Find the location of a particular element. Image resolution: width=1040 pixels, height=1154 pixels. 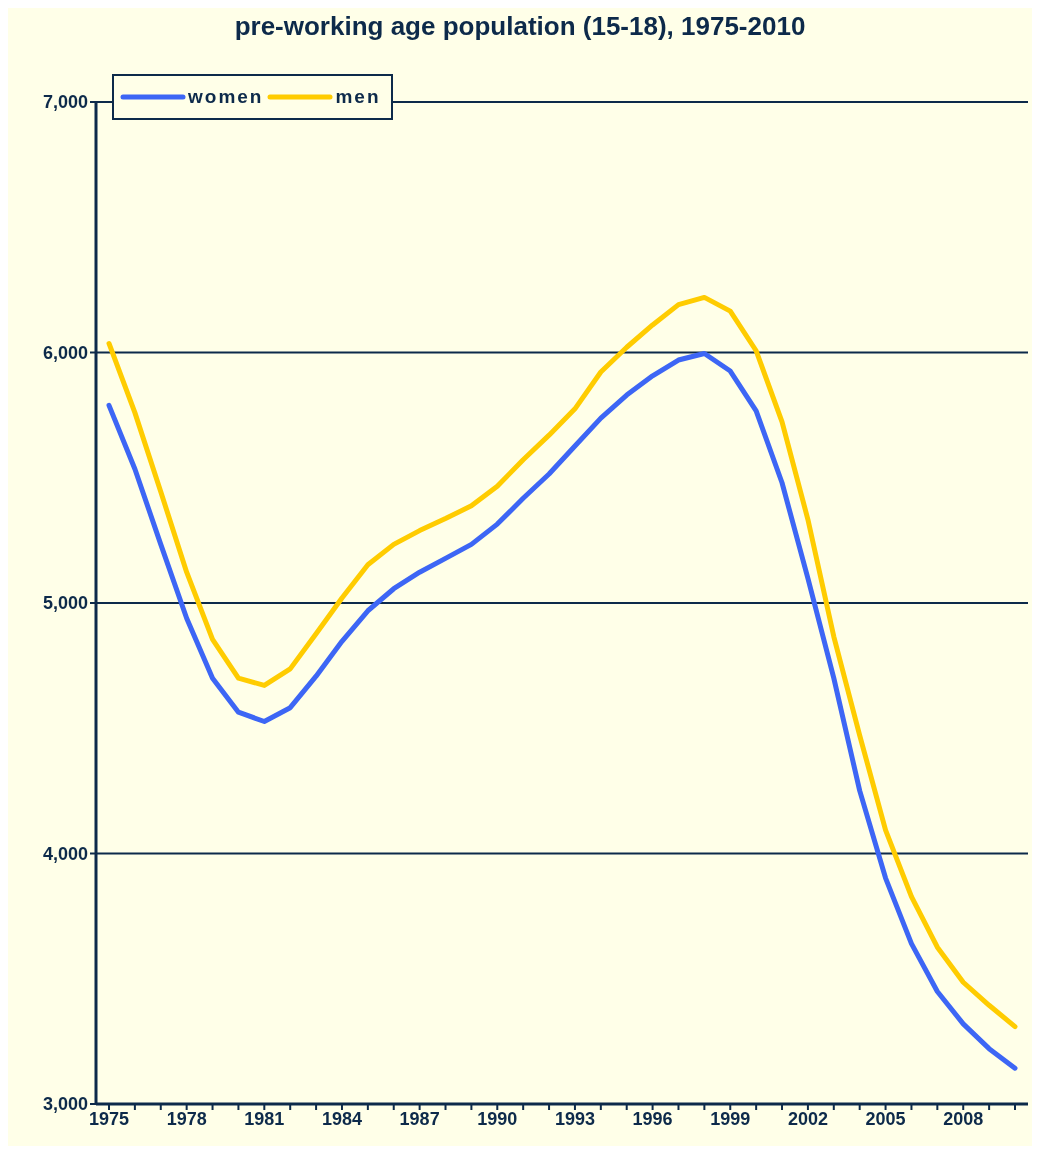

y-tick-label: 4,000 is located at coordinates (65, 853).